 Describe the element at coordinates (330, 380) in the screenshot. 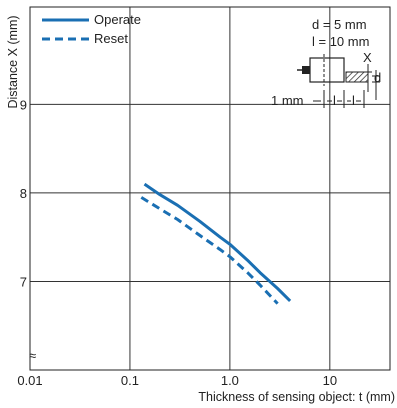

I see `x-tick-label: 10` at that location.